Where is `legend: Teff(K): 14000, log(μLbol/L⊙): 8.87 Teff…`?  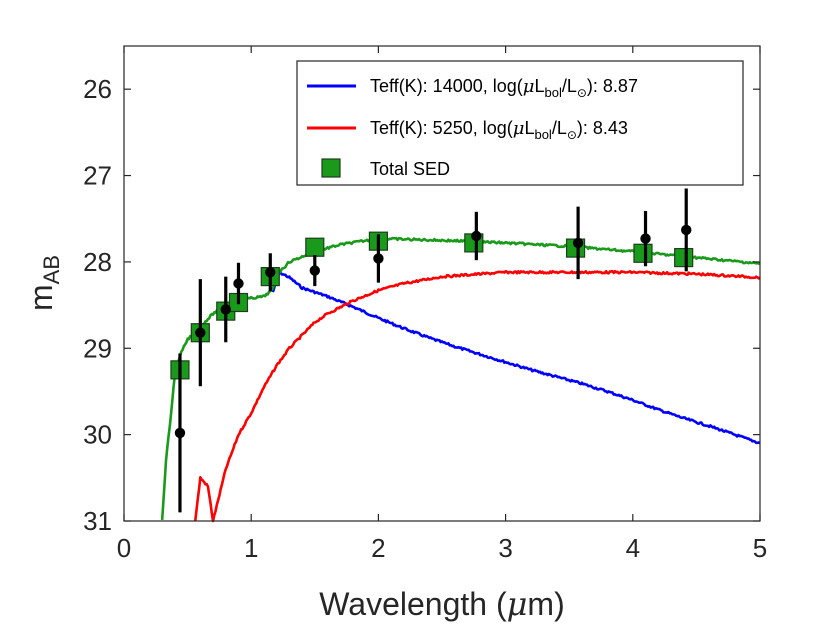
legend: Teff(K): 14000, log(μLbol/L⊙): 8.87 Teff… is located at coordinates (520, 123).